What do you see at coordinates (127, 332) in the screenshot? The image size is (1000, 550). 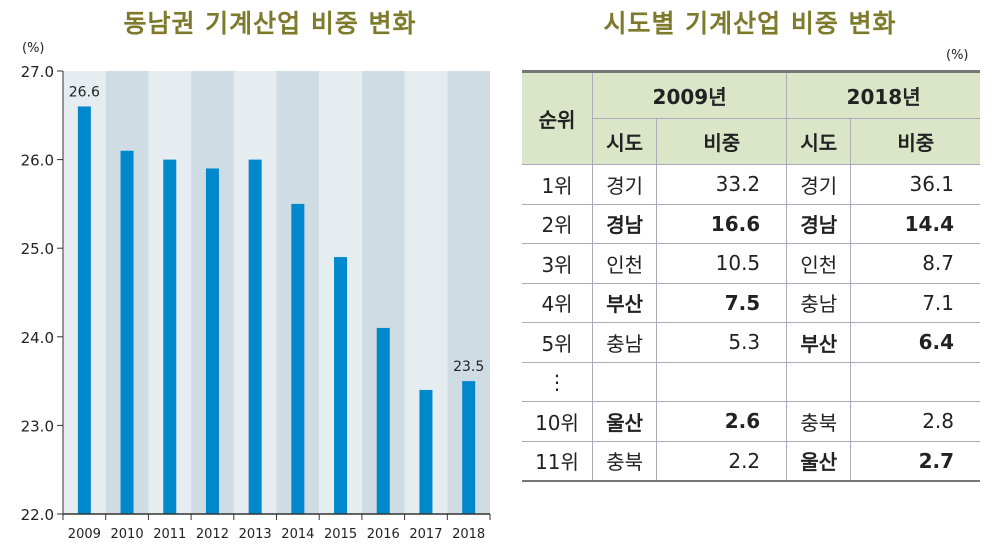 I see `bar-2010` at bounding box center [127, 332].